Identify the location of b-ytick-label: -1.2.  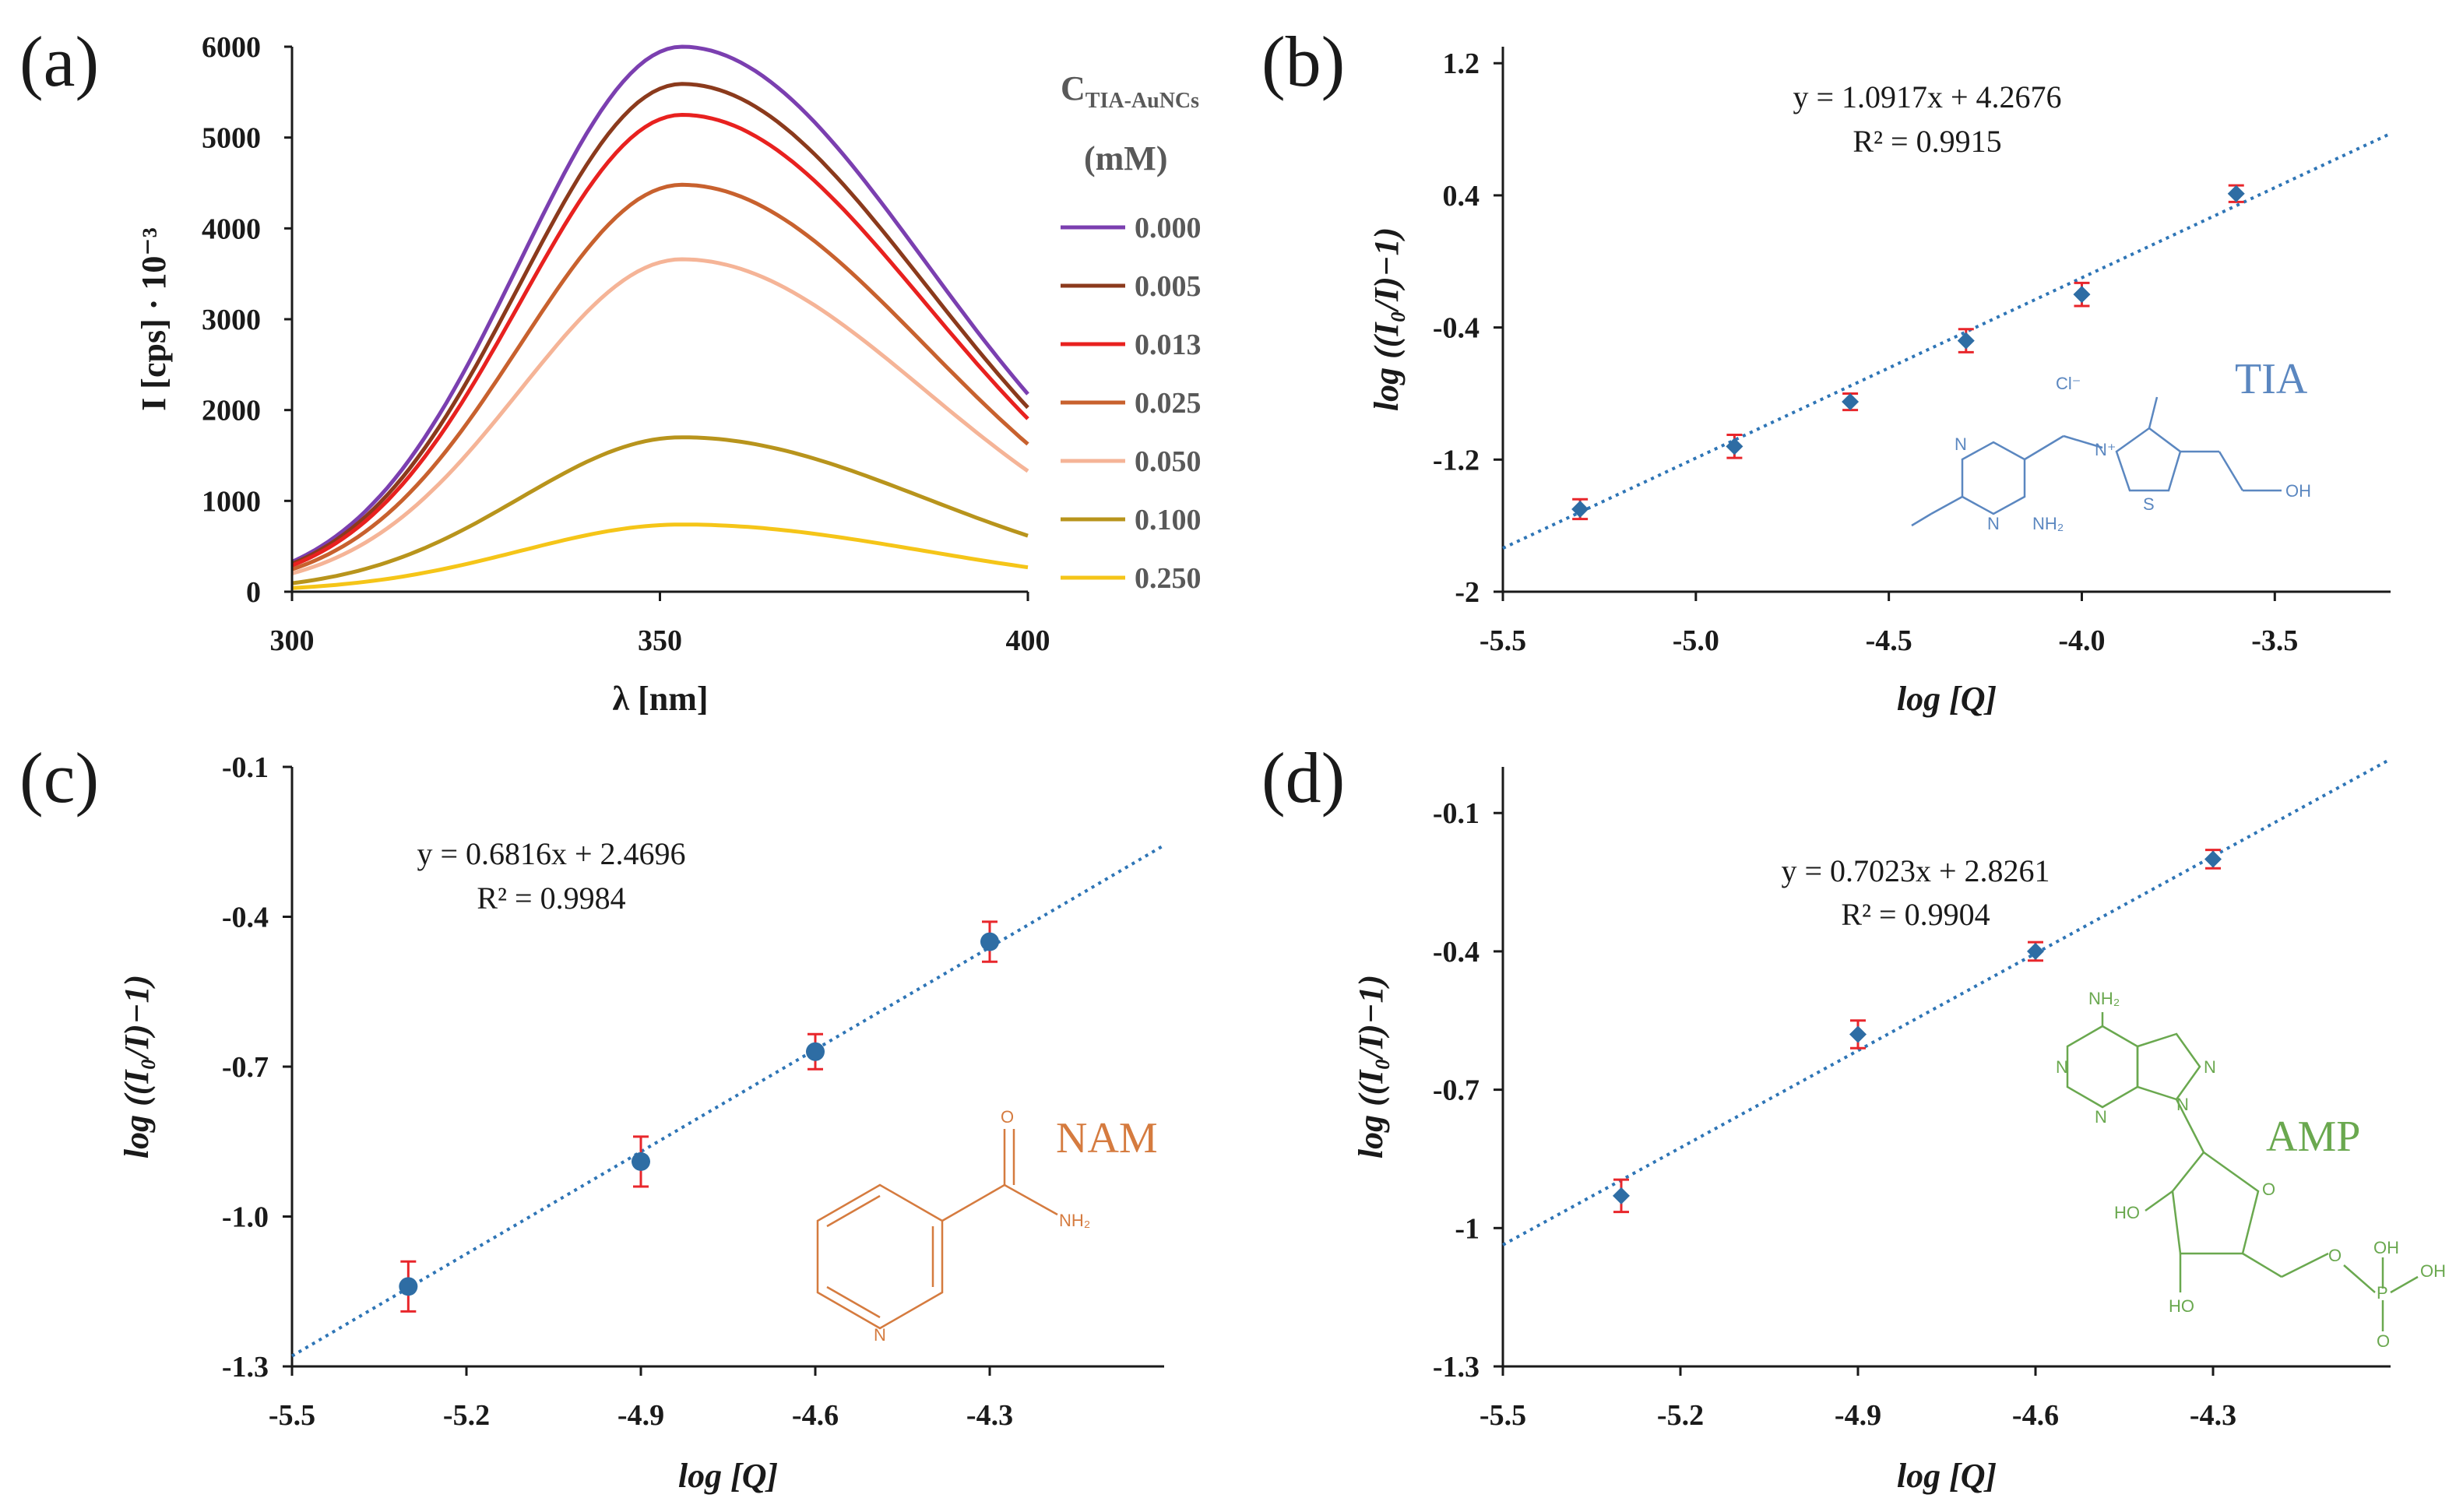
(1457, 460).